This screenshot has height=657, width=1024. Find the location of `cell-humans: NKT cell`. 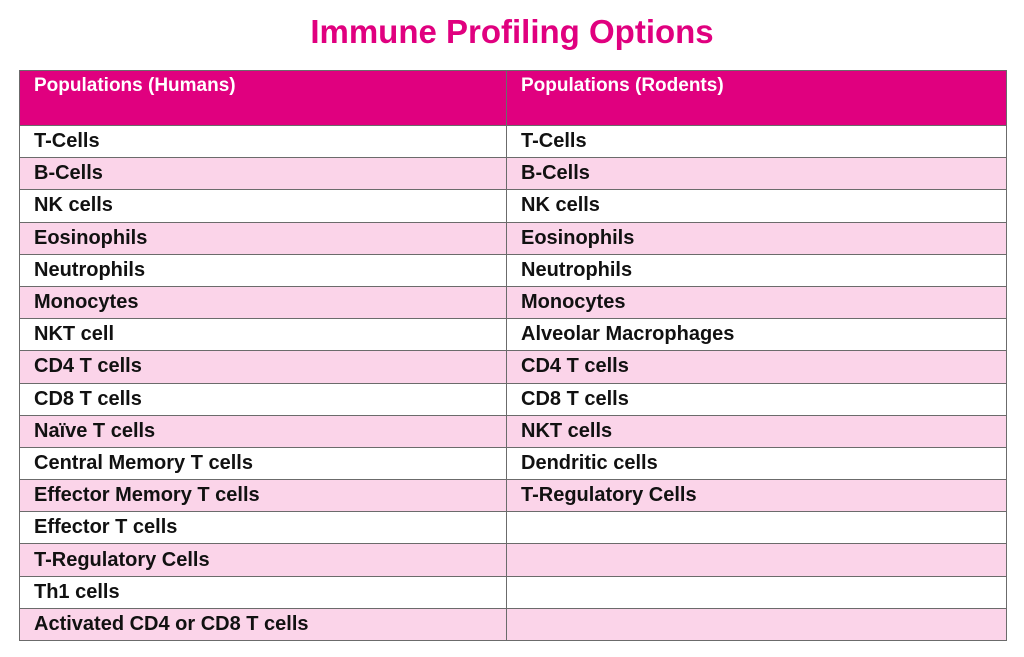

cell-humans: NKT cell is located at coordinates (263, 335).